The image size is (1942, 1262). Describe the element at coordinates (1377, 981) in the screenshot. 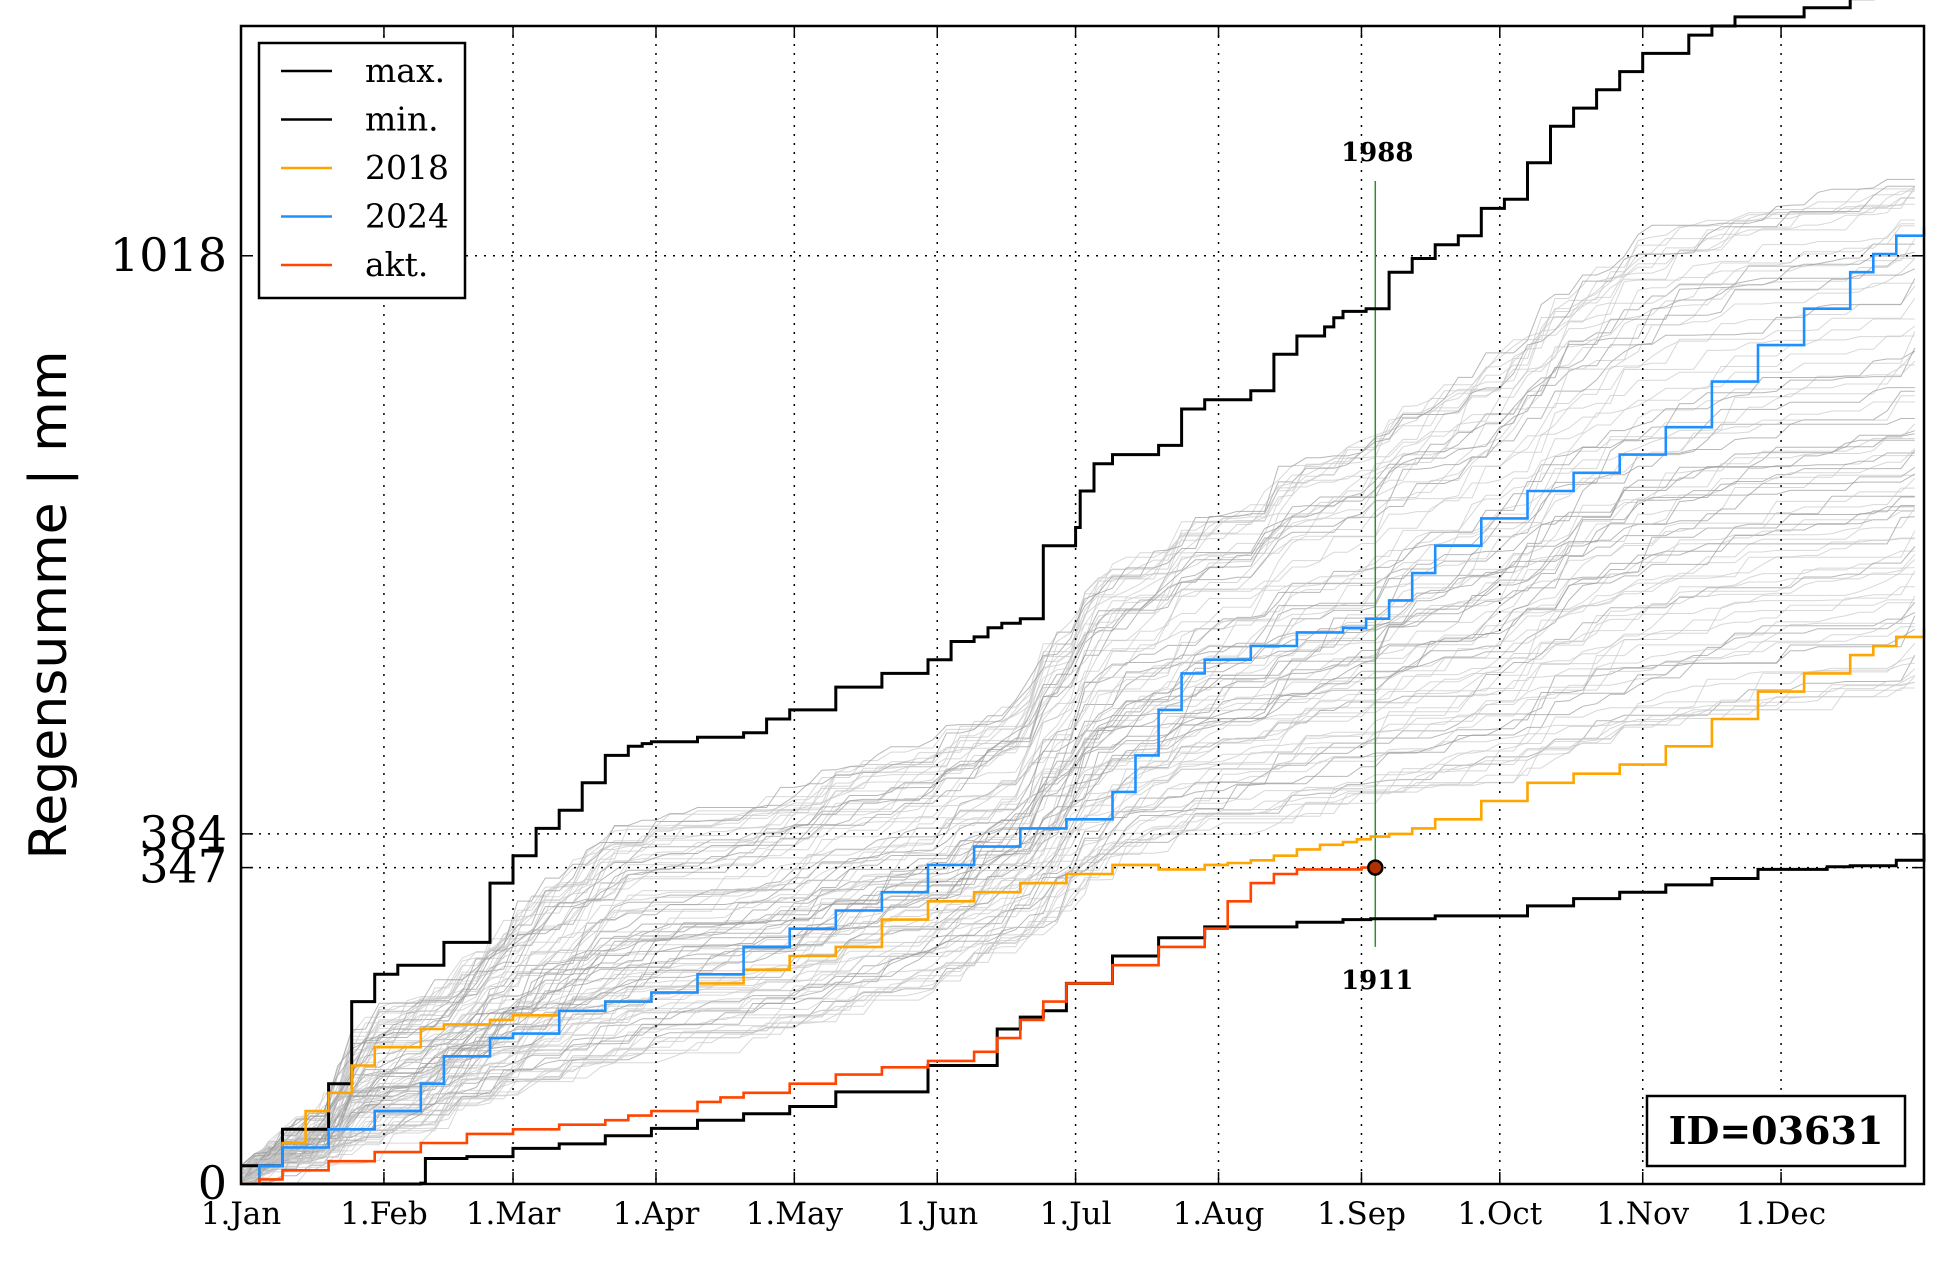

I see `min-year-label: 1911` at that location.